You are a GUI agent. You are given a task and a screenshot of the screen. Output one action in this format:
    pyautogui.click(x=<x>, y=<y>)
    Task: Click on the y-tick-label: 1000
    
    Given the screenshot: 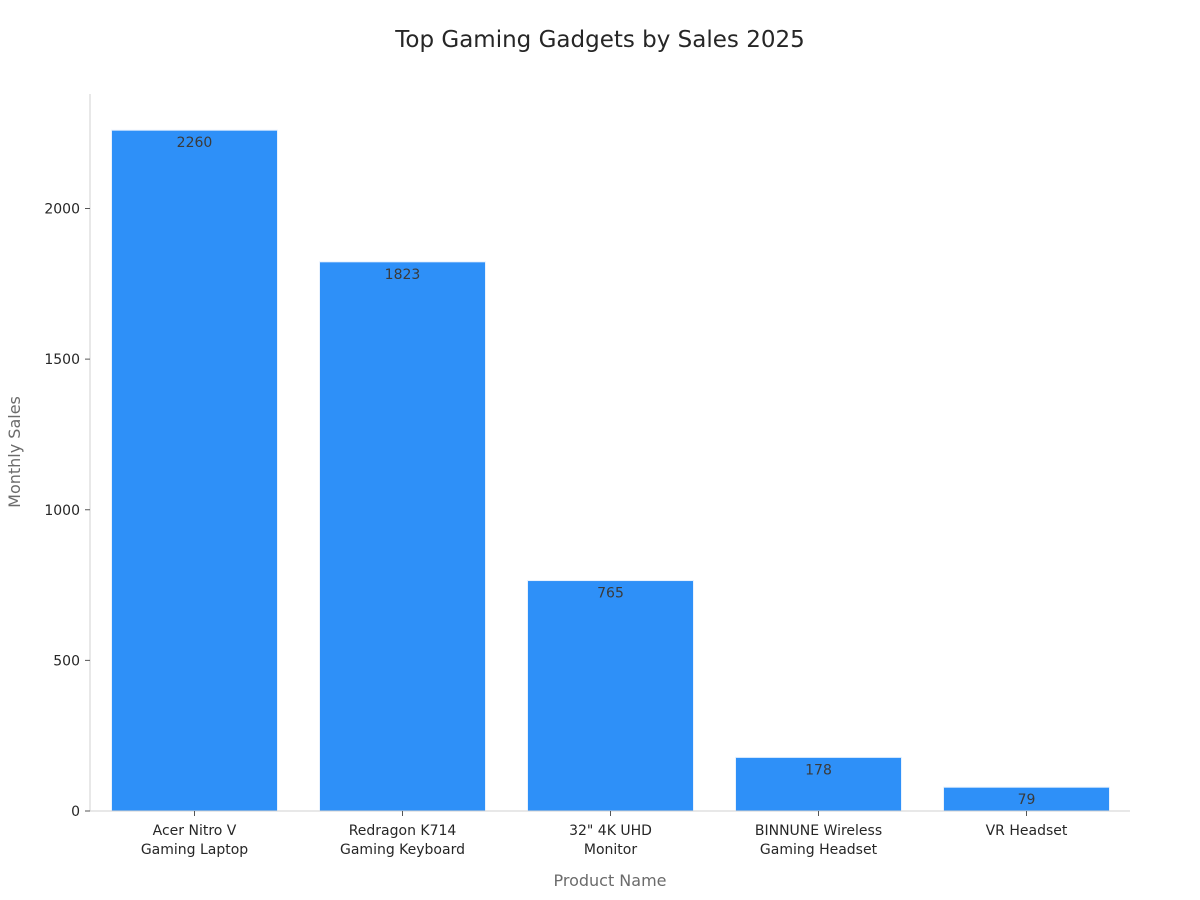 What is the action you would take?
    pyautogui.click(x=62, y=511)
    